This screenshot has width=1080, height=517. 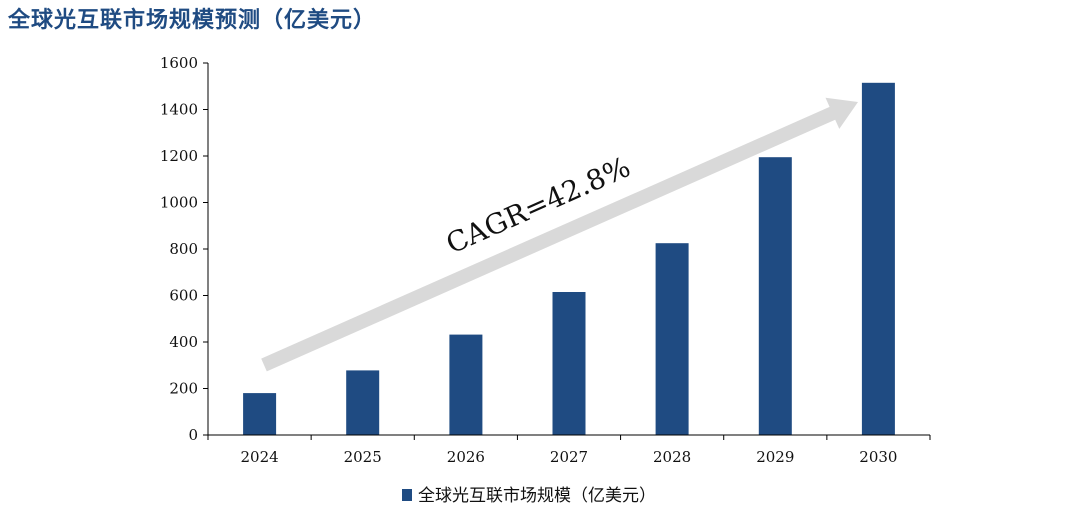 What do you see at coordinates (878, 259) in the screenshot?
I see `bar-2030` at bounding box center [878, 259].